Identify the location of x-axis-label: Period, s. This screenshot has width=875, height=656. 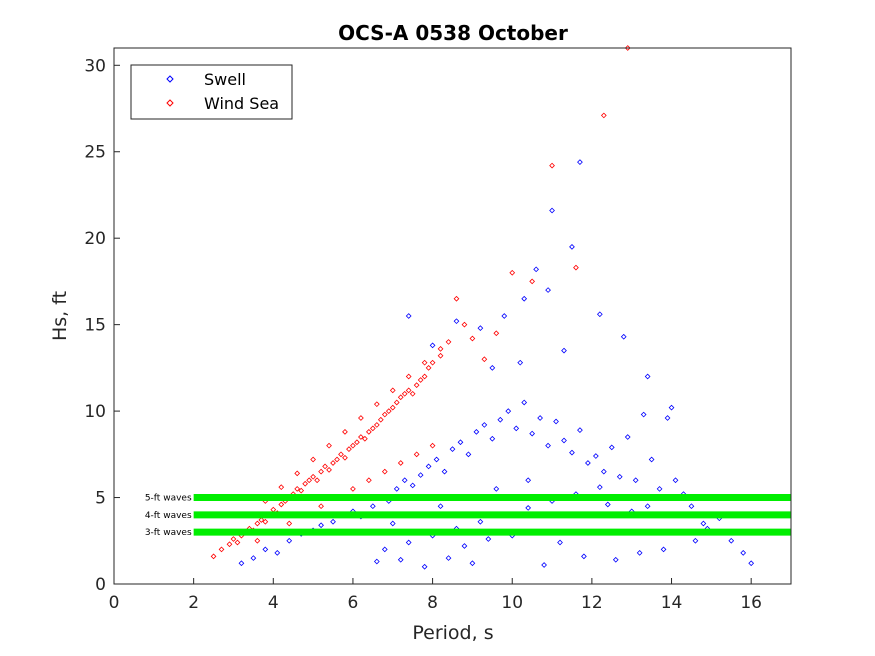
(452, 633).